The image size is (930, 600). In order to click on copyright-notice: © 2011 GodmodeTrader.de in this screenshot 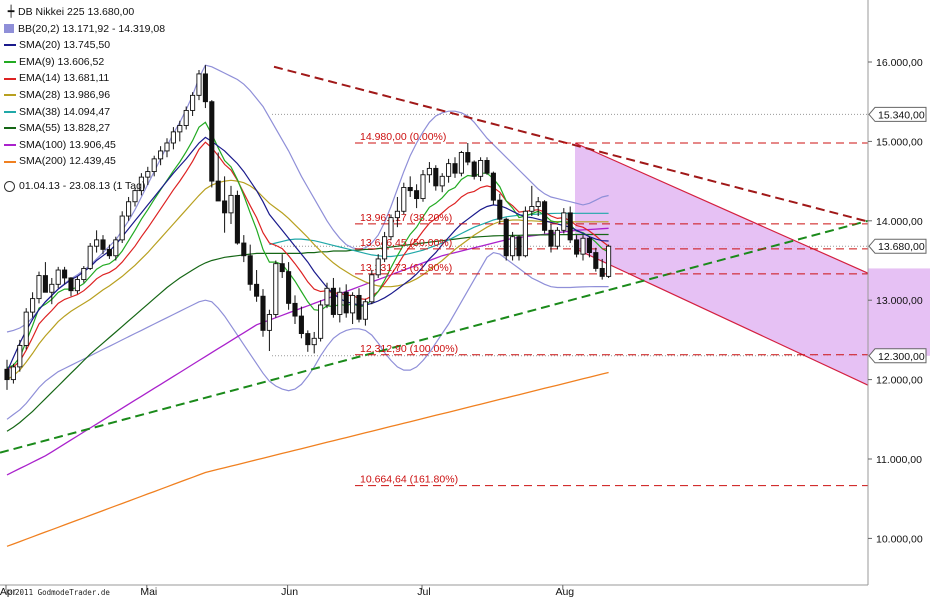, I will do `click(58, 592)`.